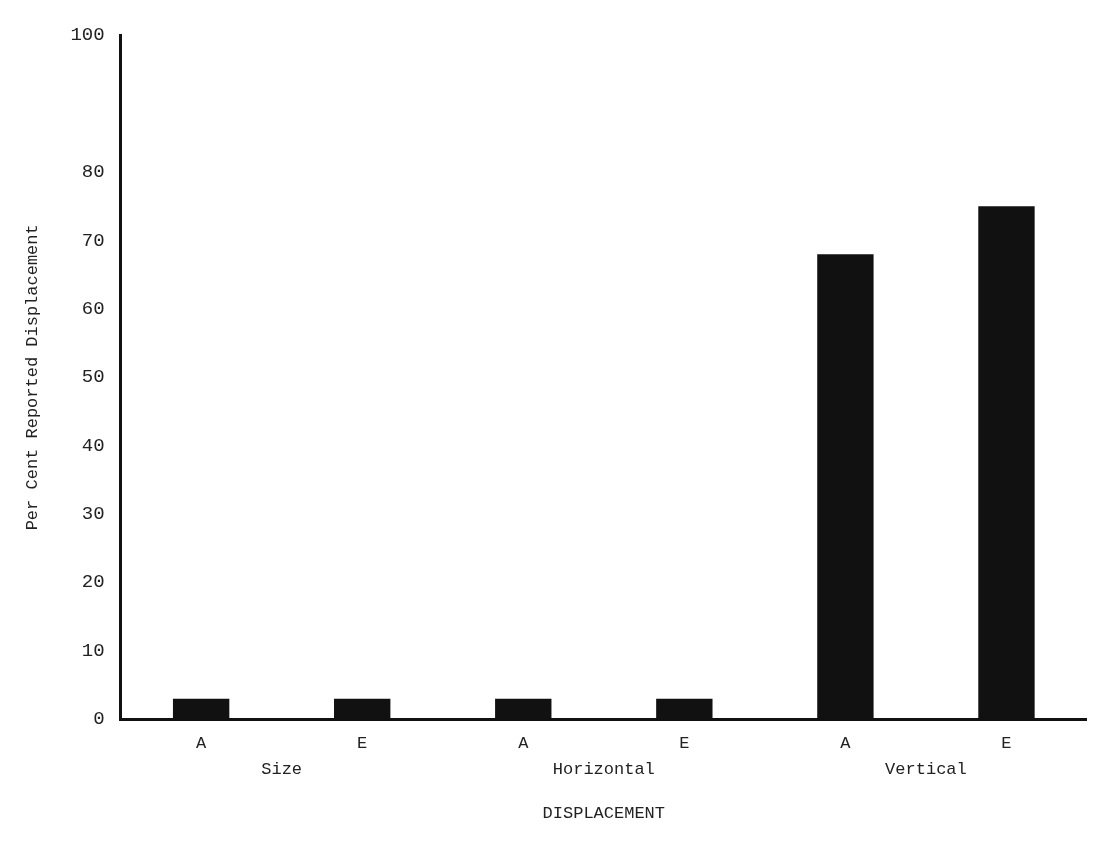 The height and width of the screenshot is (852, 1095). What do you see at coordinates (93, 308) in the screenshot?
I see `y-tick-label: 60` at bounding box center [93, 308].